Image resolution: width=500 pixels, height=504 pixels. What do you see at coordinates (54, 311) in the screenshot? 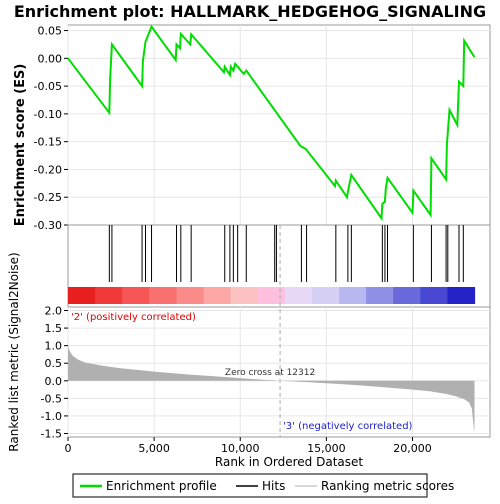
I see `metric-y-tick-label: 2.0` at bounding box center [54, 311].